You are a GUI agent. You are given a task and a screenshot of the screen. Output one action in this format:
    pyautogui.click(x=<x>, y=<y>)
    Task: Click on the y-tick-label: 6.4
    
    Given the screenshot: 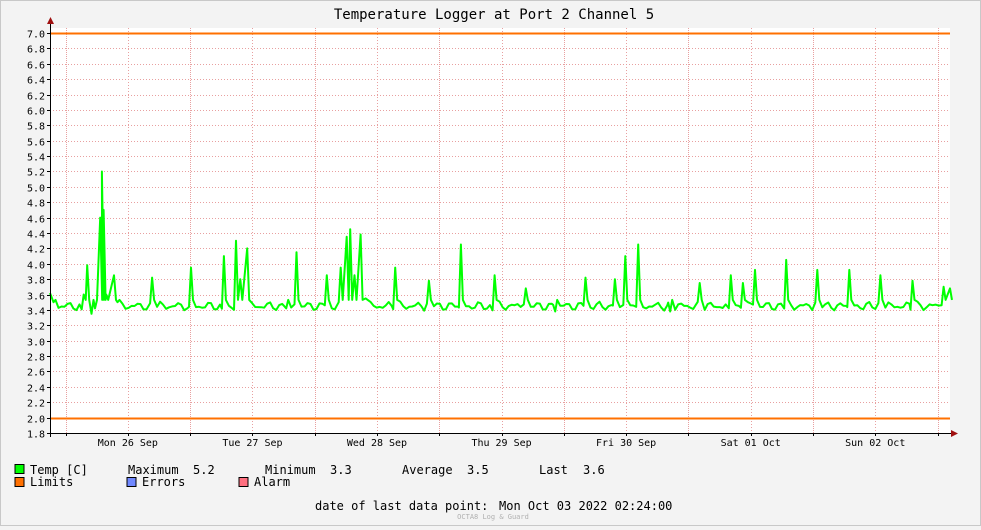 What is the action you would take?
    pyautogui.click(x=36, y=81)
    